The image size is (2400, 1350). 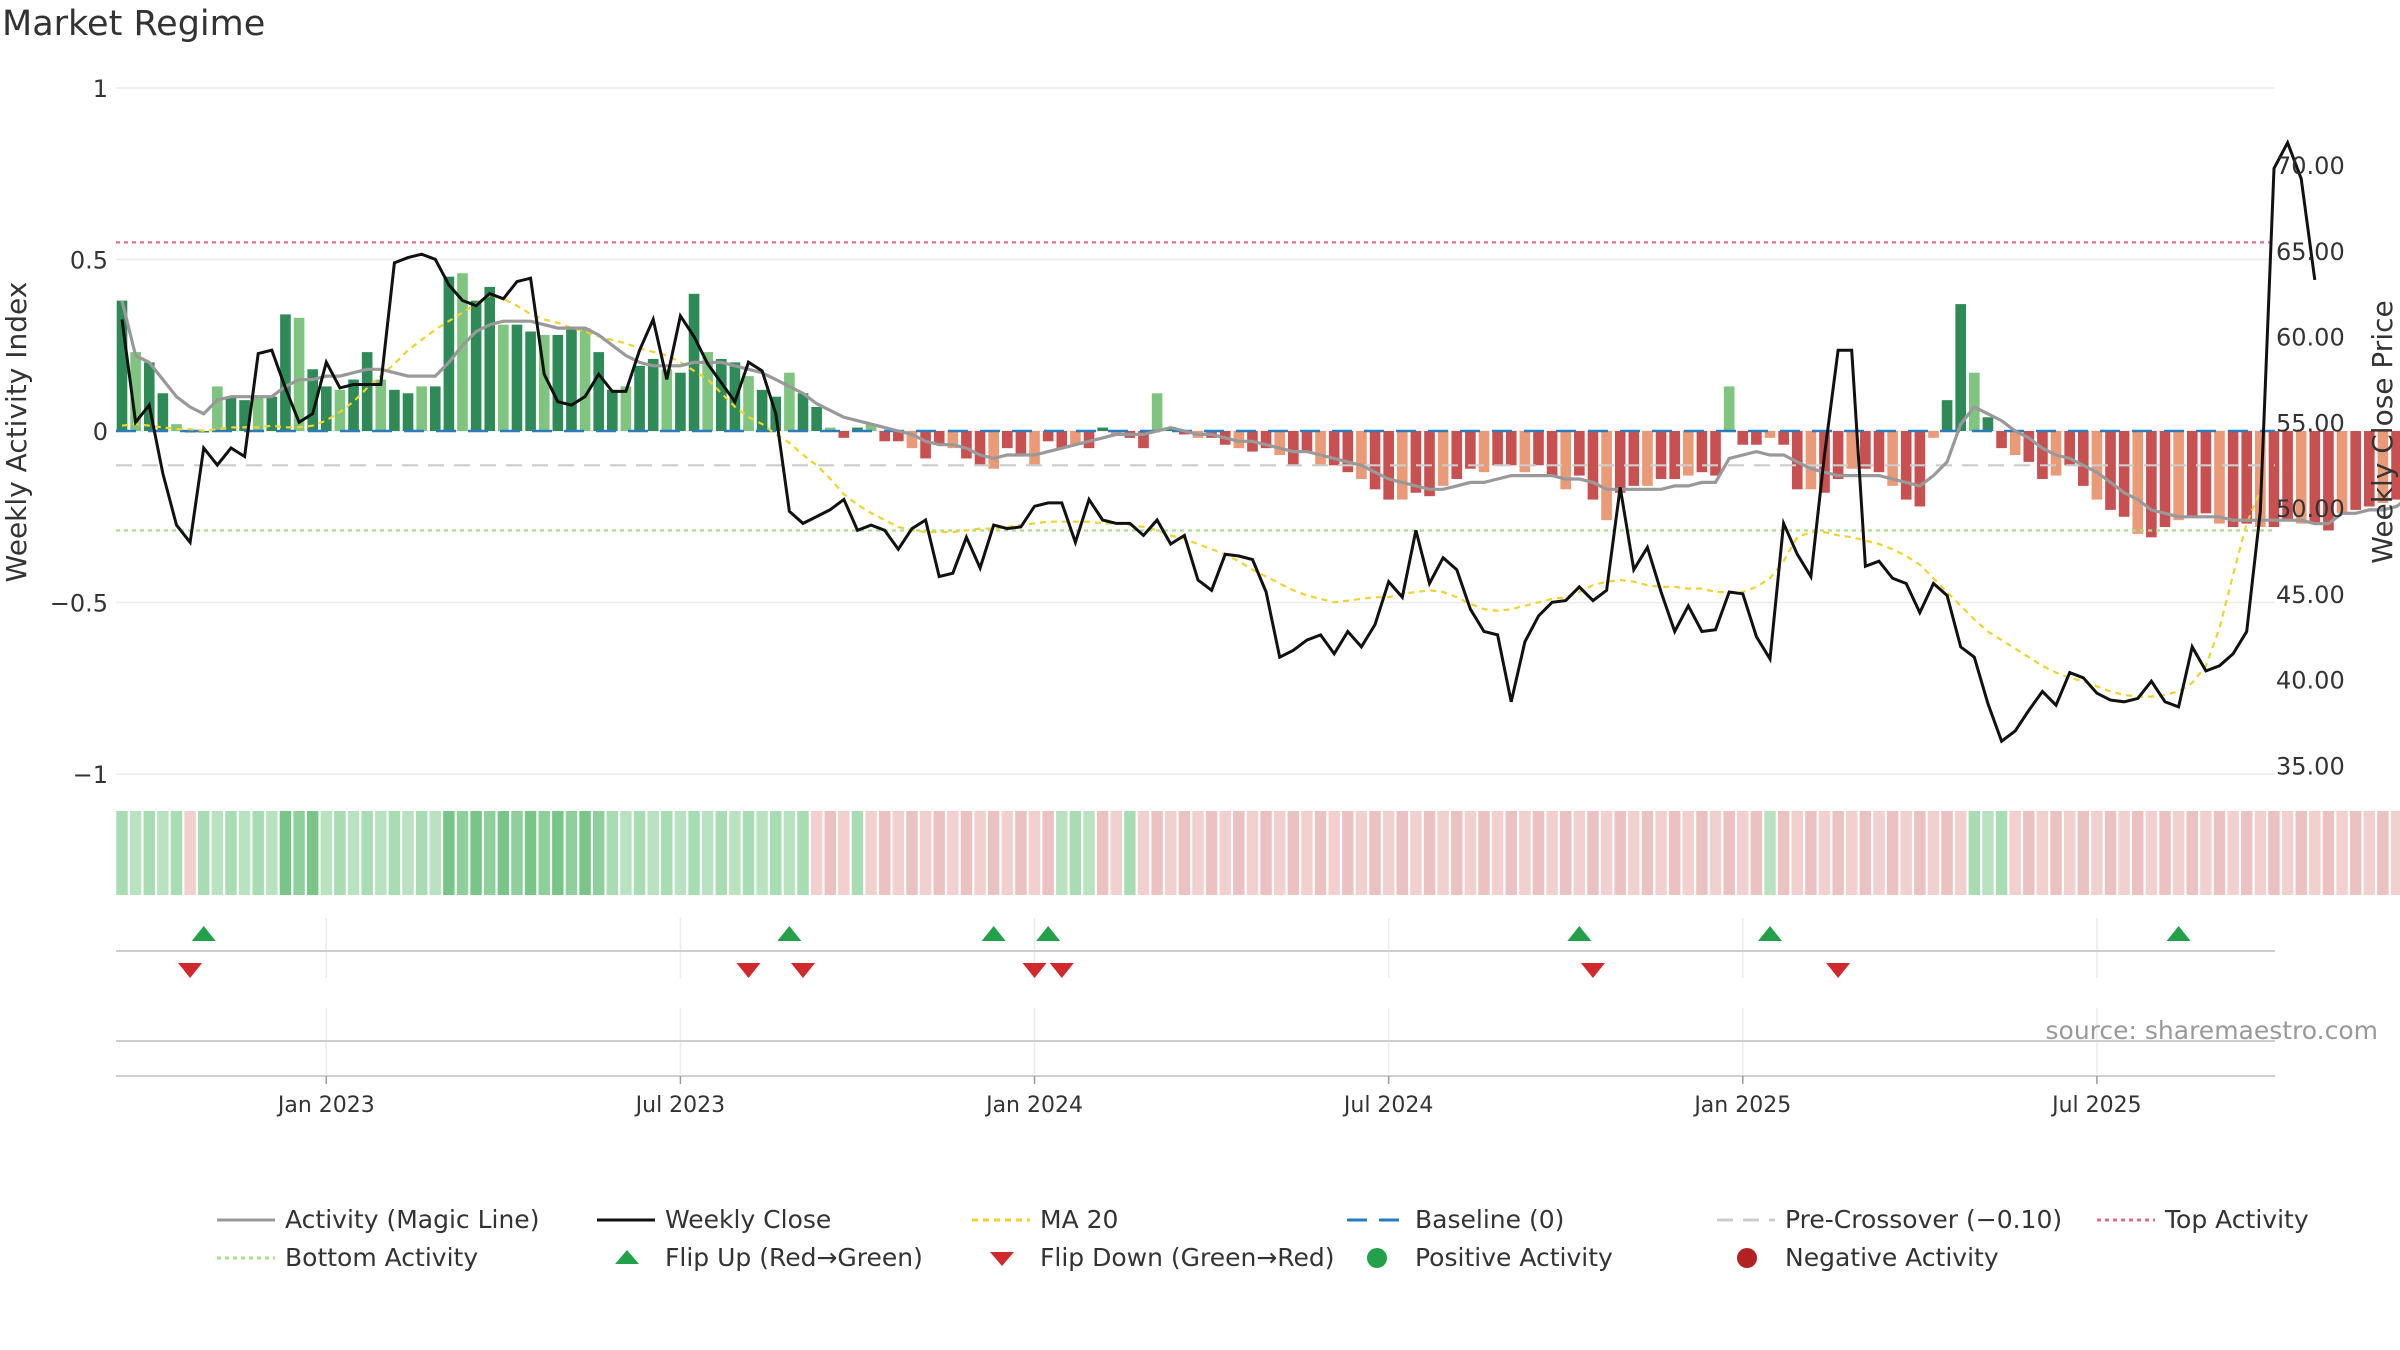 What do you see at coordinates (134, 24) in the screenshot?
I see `chart-title: Market Regime` at bounding box center [134, 24].